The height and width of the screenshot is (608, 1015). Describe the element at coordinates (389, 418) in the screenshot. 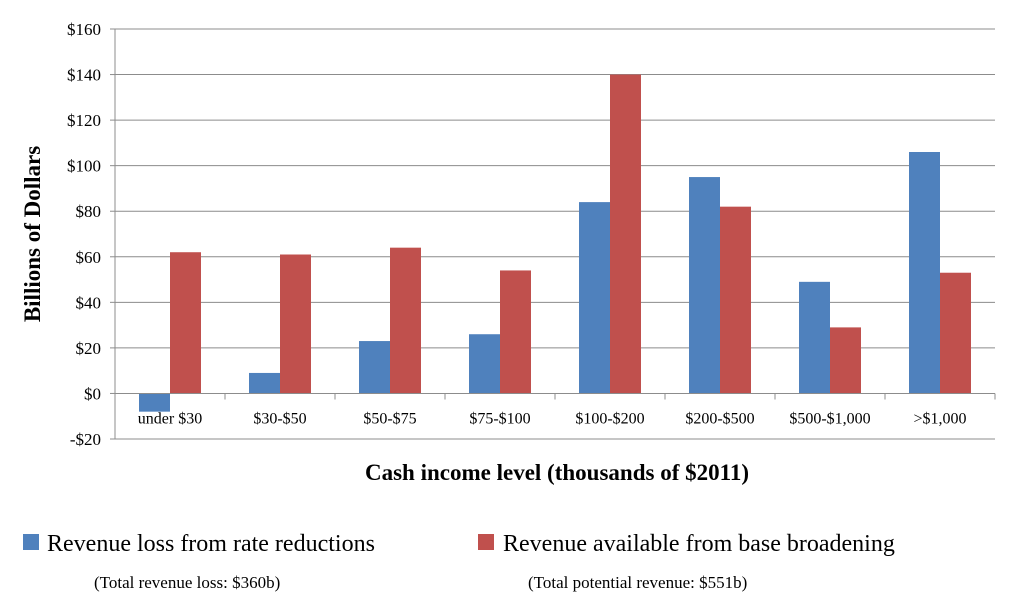

I see `x-tick-label: $50-$75` at that location.